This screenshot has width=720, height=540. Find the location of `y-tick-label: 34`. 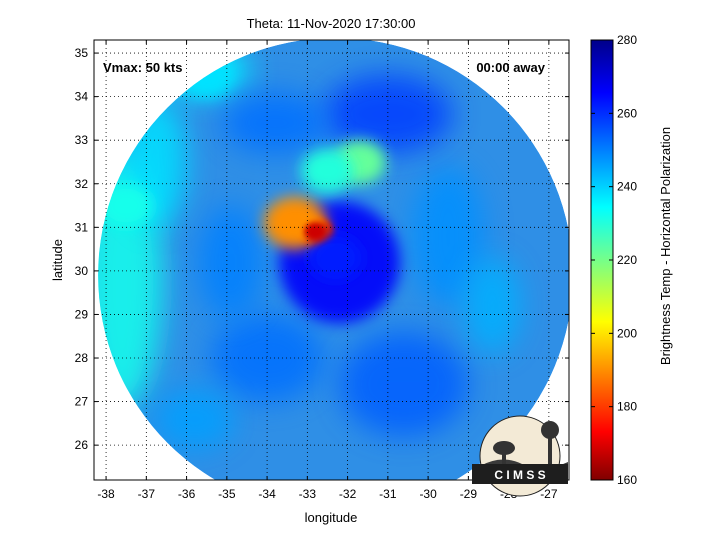

y-tick-label: 34 is located at coordinates (82, 97).